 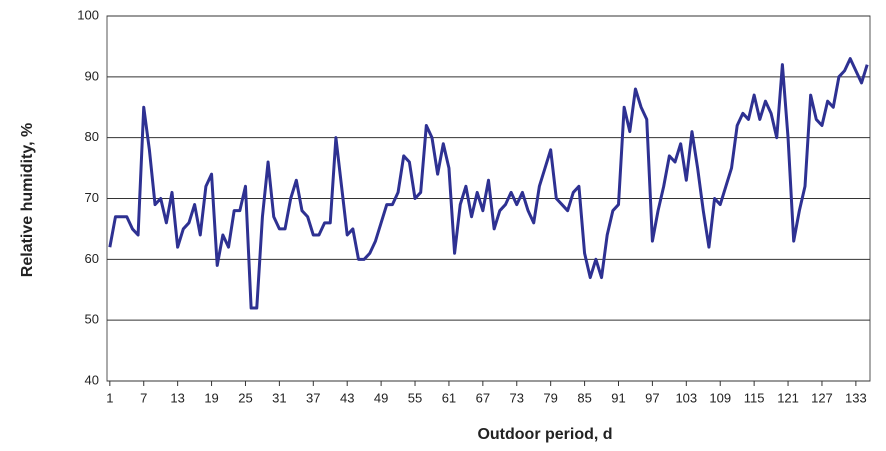 What do you see at coordinates (347, 397) in the screenshot?
I see `x-tick-label: 43` at bounding box center [347, 397].